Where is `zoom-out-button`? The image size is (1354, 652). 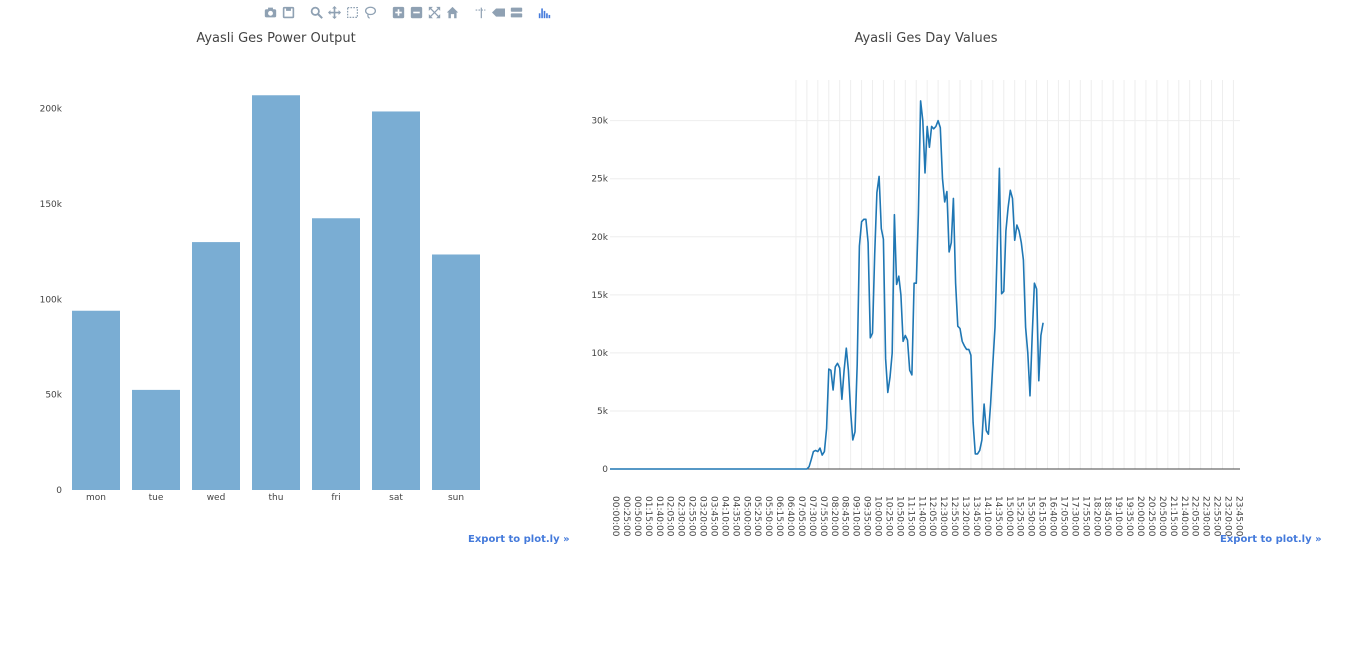
zoom-out-button is located at coordinates (416, 12).